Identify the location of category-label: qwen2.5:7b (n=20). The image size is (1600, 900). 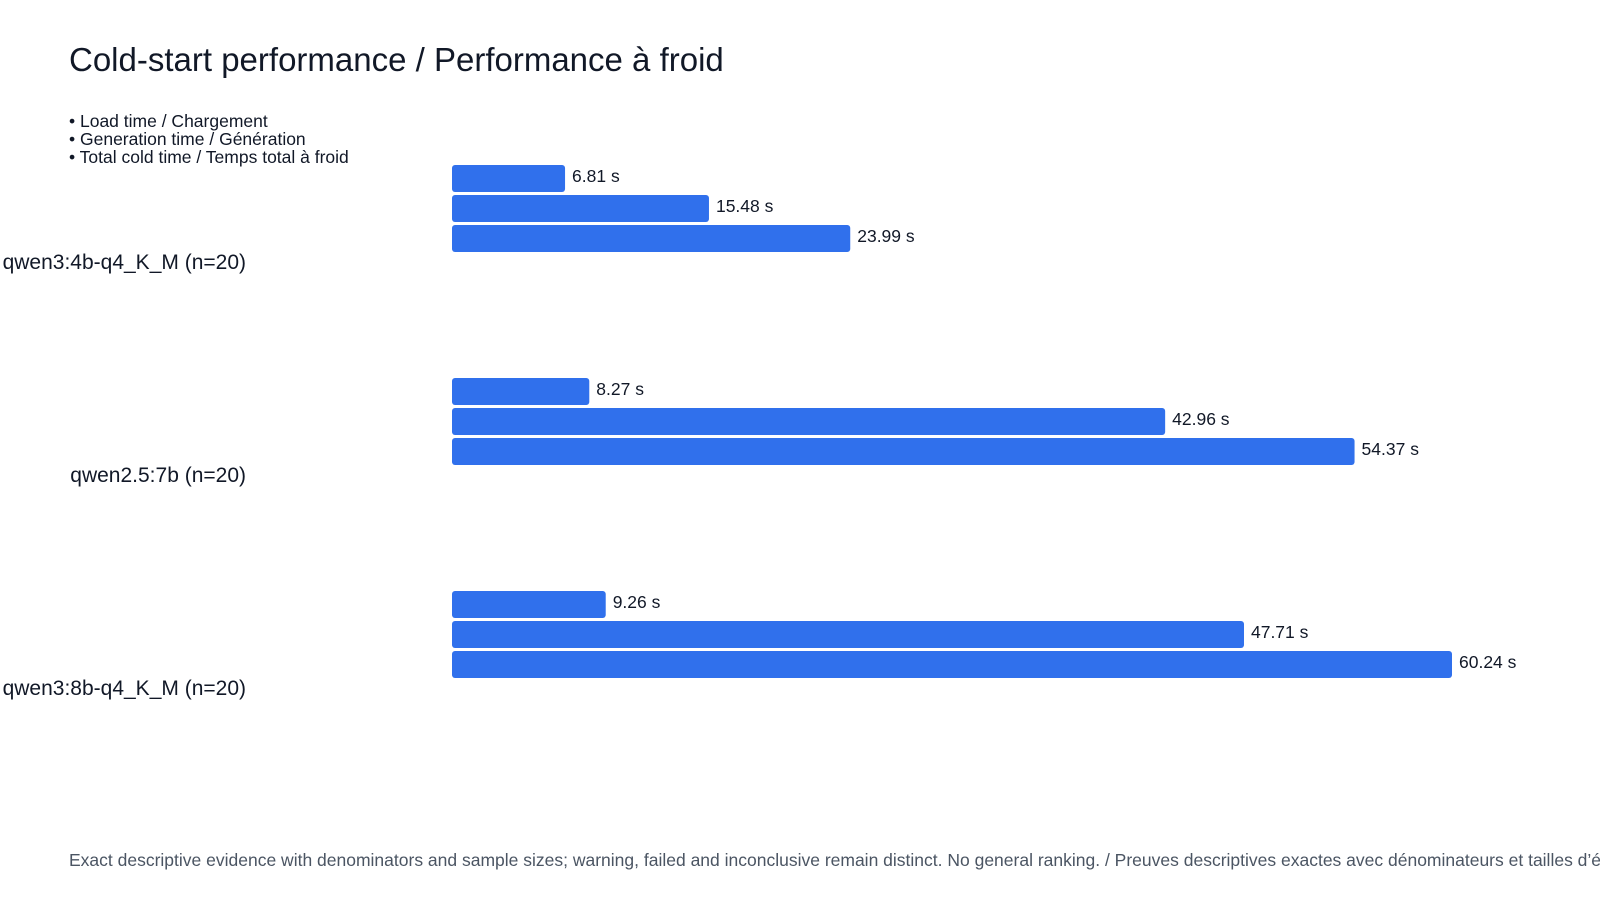
(158, 475).